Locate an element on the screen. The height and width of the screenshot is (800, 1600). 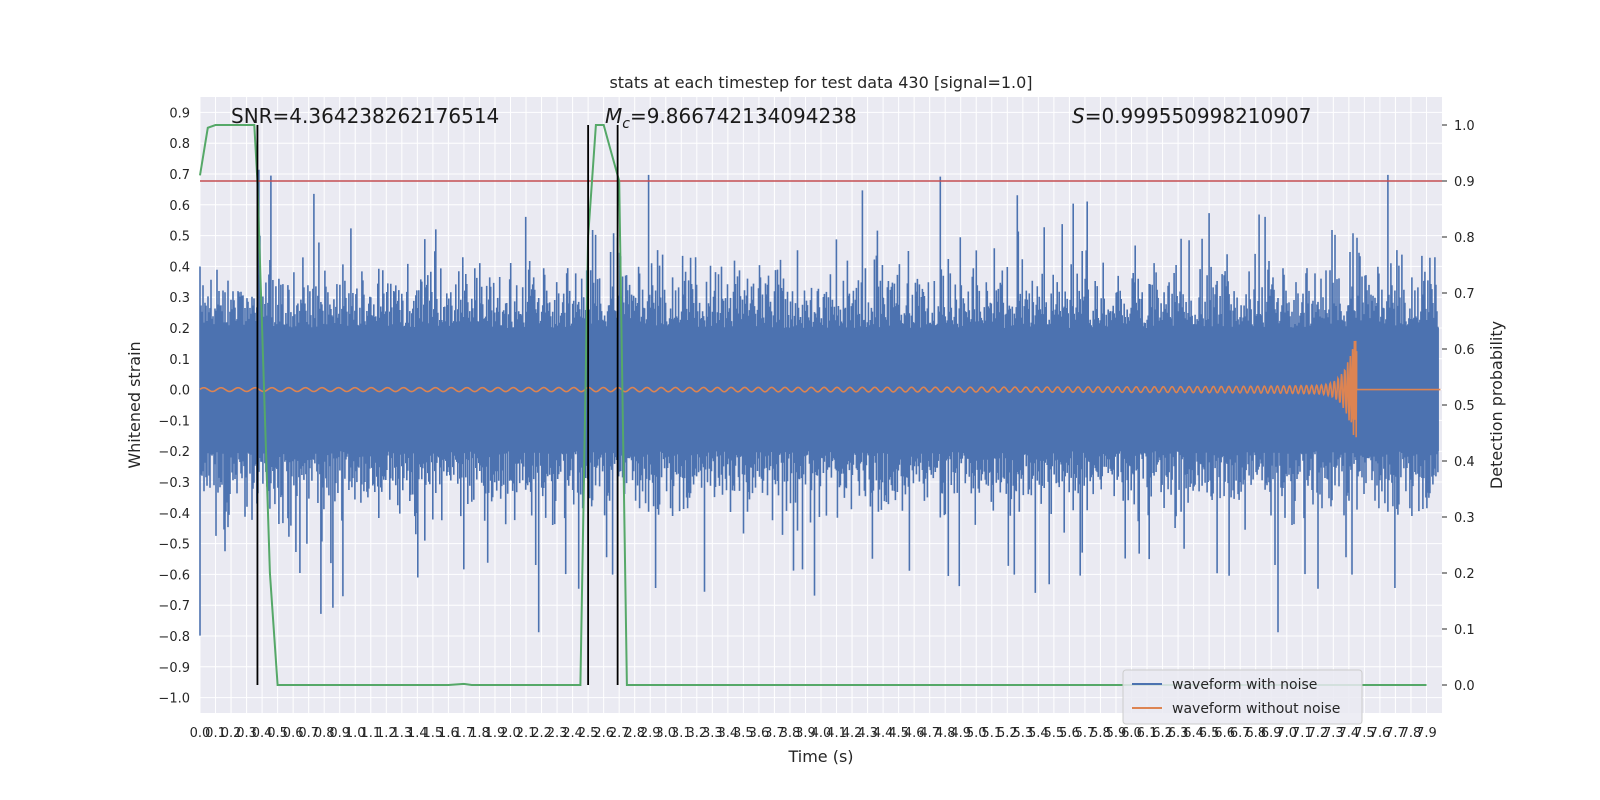
y-tick-label: 0.6 is located at coordinates (179, 206).